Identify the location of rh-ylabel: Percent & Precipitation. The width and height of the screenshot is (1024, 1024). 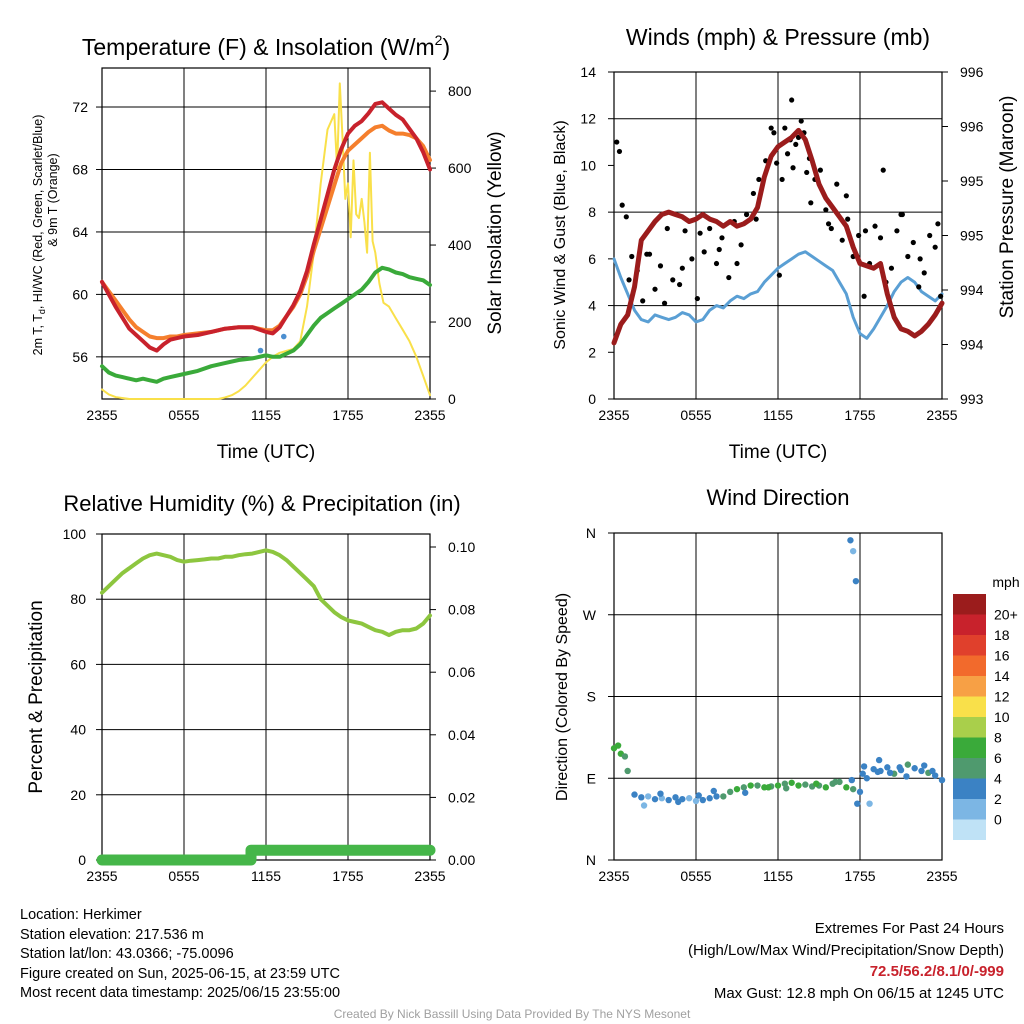
(36, 696).